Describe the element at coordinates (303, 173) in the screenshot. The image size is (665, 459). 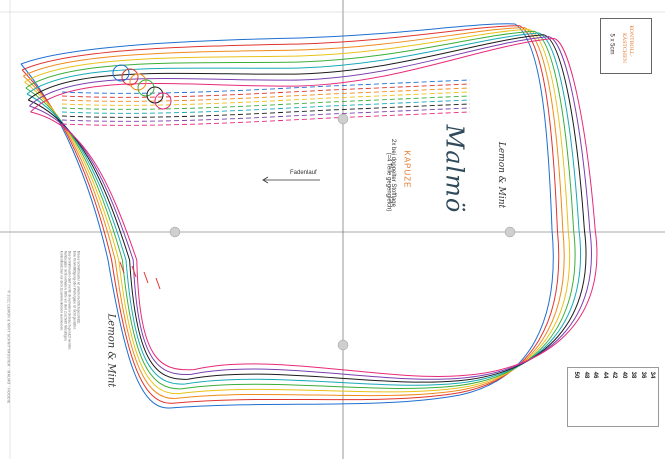
I see `grain-label: Fadenlauf` at that location.